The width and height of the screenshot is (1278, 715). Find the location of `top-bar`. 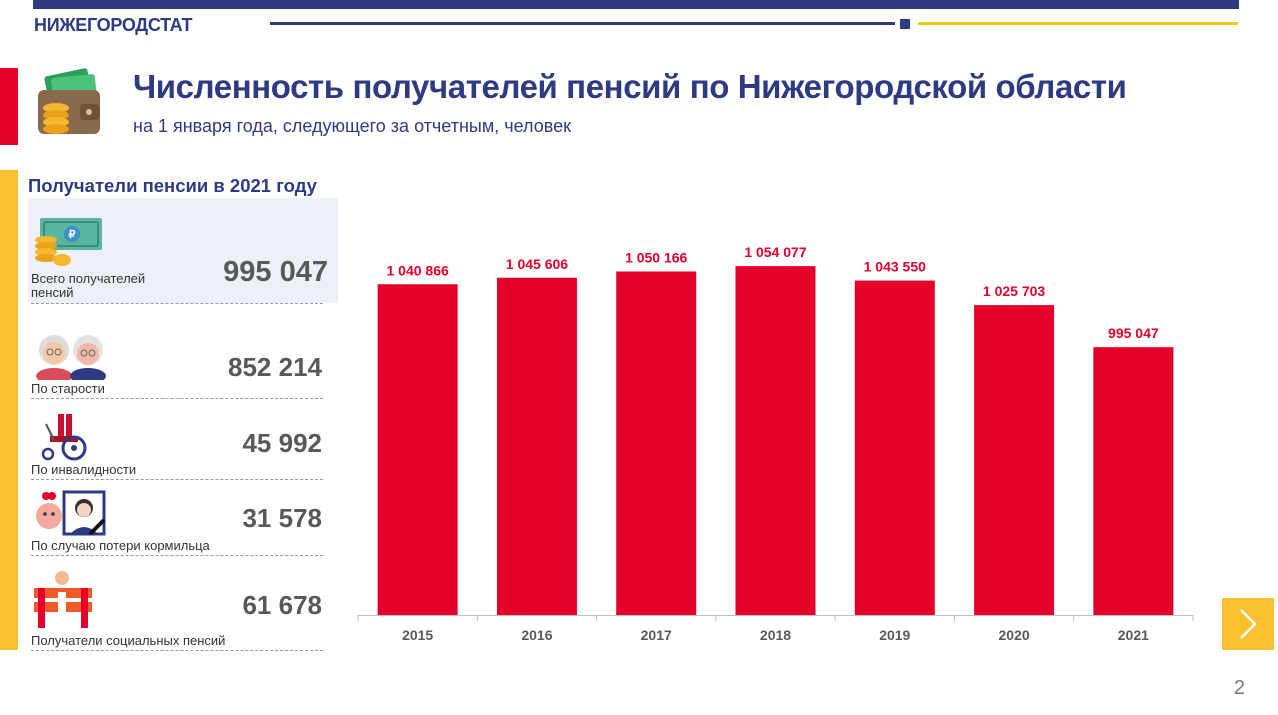

top-bar is located at coordinates (636, 4).